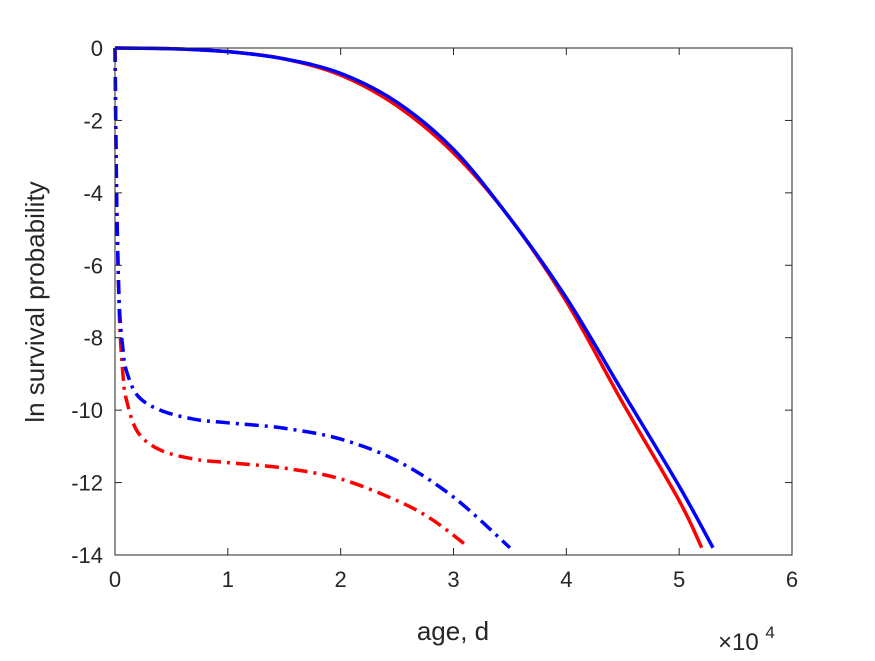 The width and height of the screenshot is (875, 661). I want to click on x-tick-label: 0, so click(115, 579).